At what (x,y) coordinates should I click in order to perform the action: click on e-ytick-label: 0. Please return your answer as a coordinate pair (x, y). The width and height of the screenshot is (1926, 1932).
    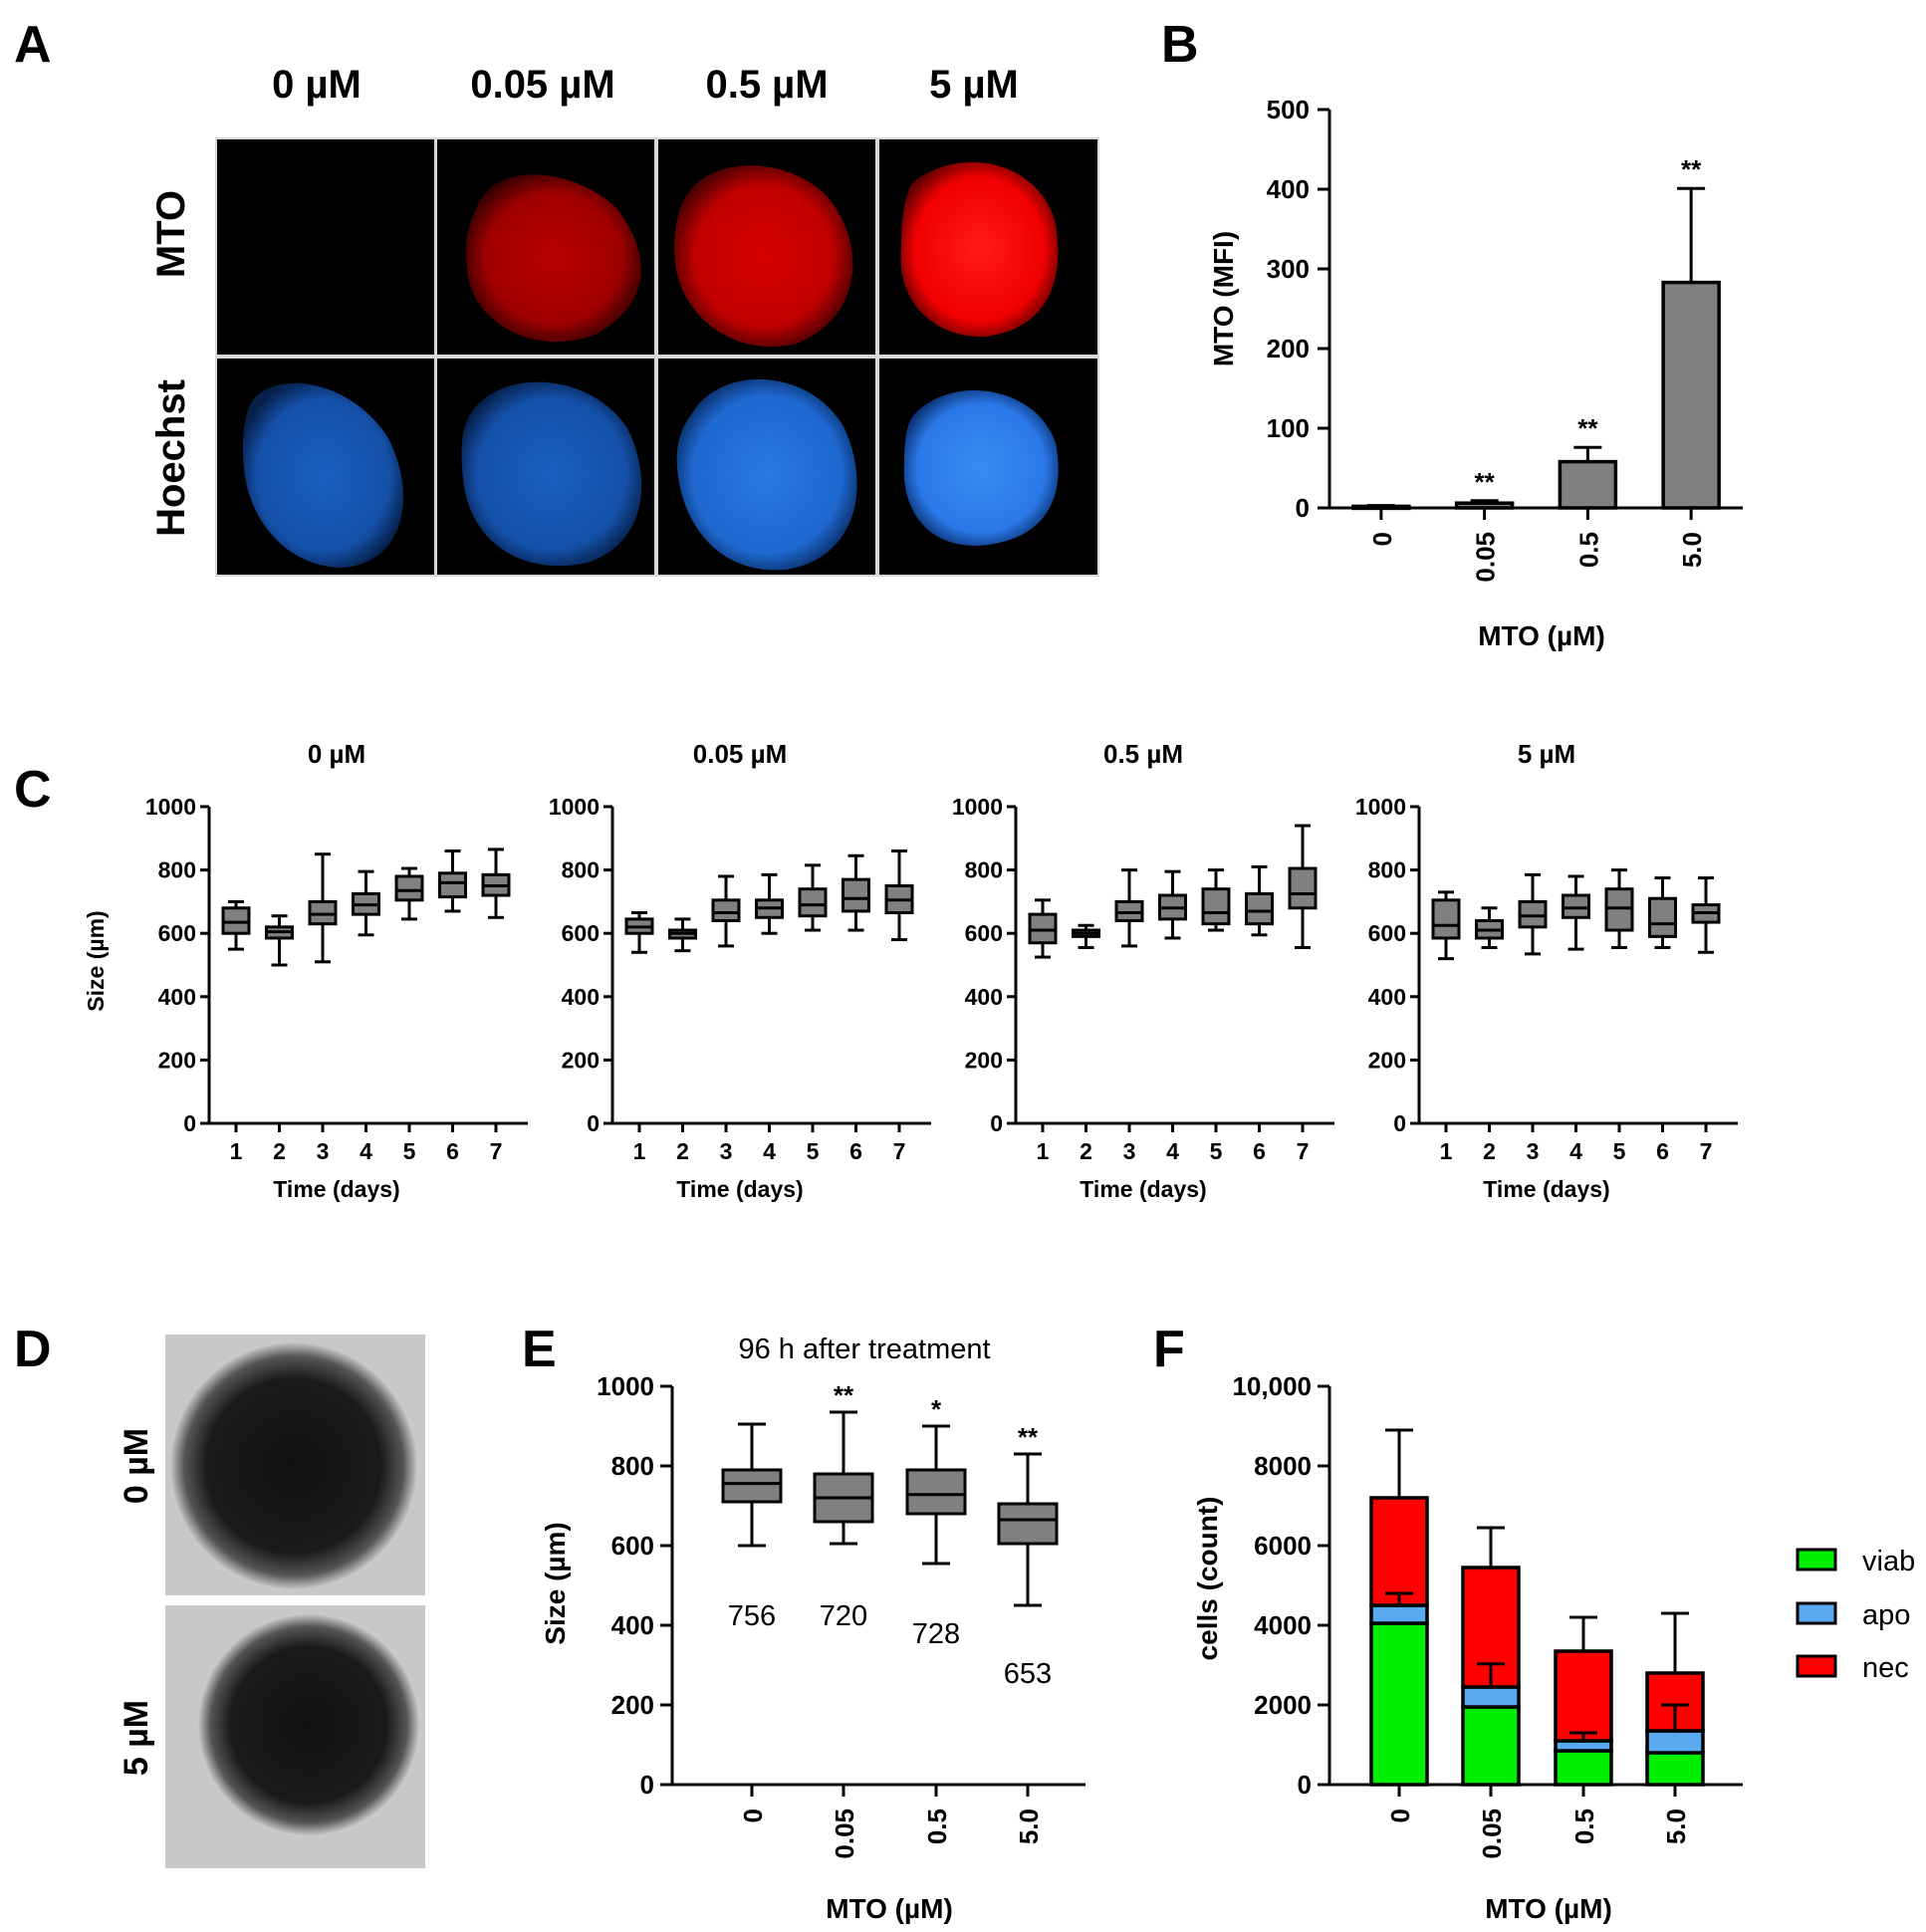
    Looking at the image, I should click on (647, 1785).